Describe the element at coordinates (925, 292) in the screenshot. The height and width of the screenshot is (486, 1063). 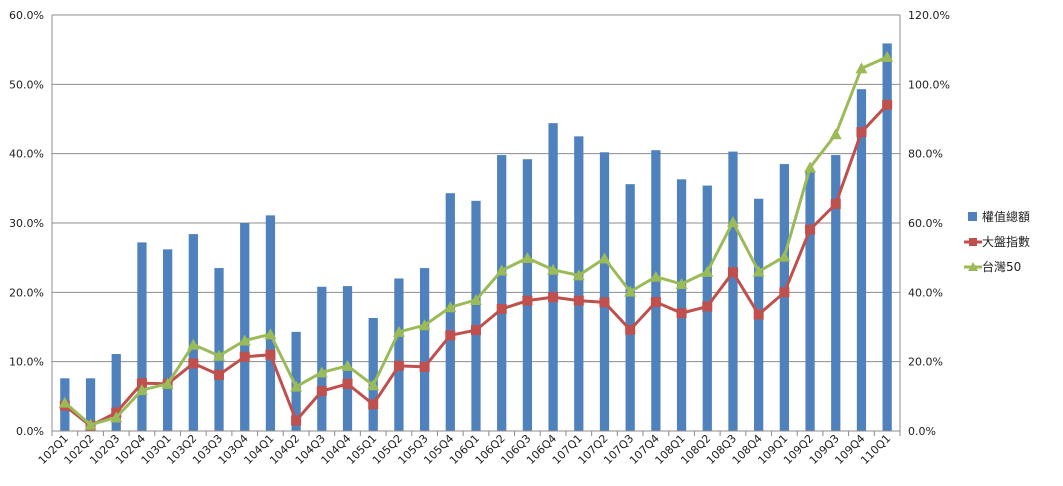
I see `y-right-tick-label: 40.0%` at that location.